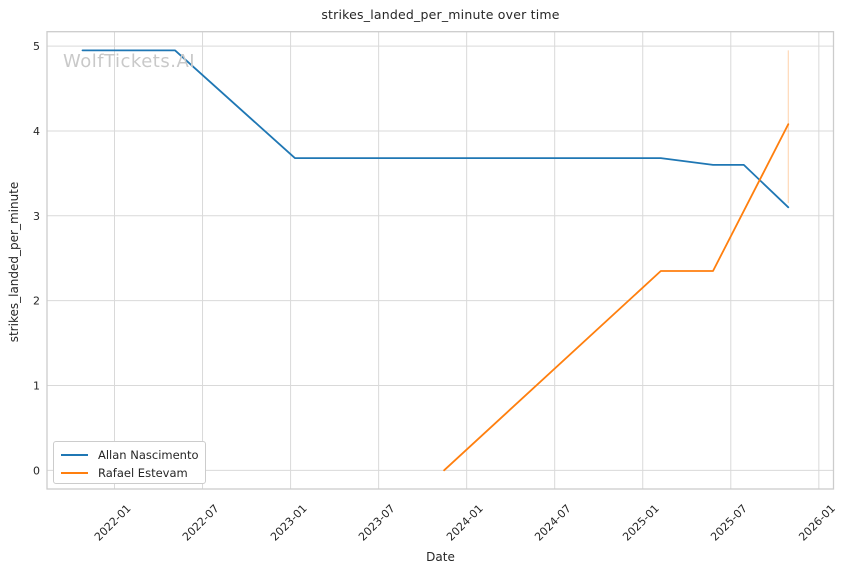 This screenshot has height=575, width=850. What do you see at coordinates (817, 523) in the screenshot?
I see `x-tick-label: 2026-01` at bounding box center [817, 523].